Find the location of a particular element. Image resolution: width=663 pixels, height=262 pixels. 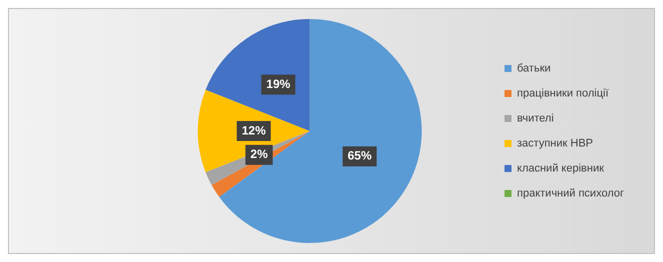

data-label: 65% is located at coordinates (360, 155).